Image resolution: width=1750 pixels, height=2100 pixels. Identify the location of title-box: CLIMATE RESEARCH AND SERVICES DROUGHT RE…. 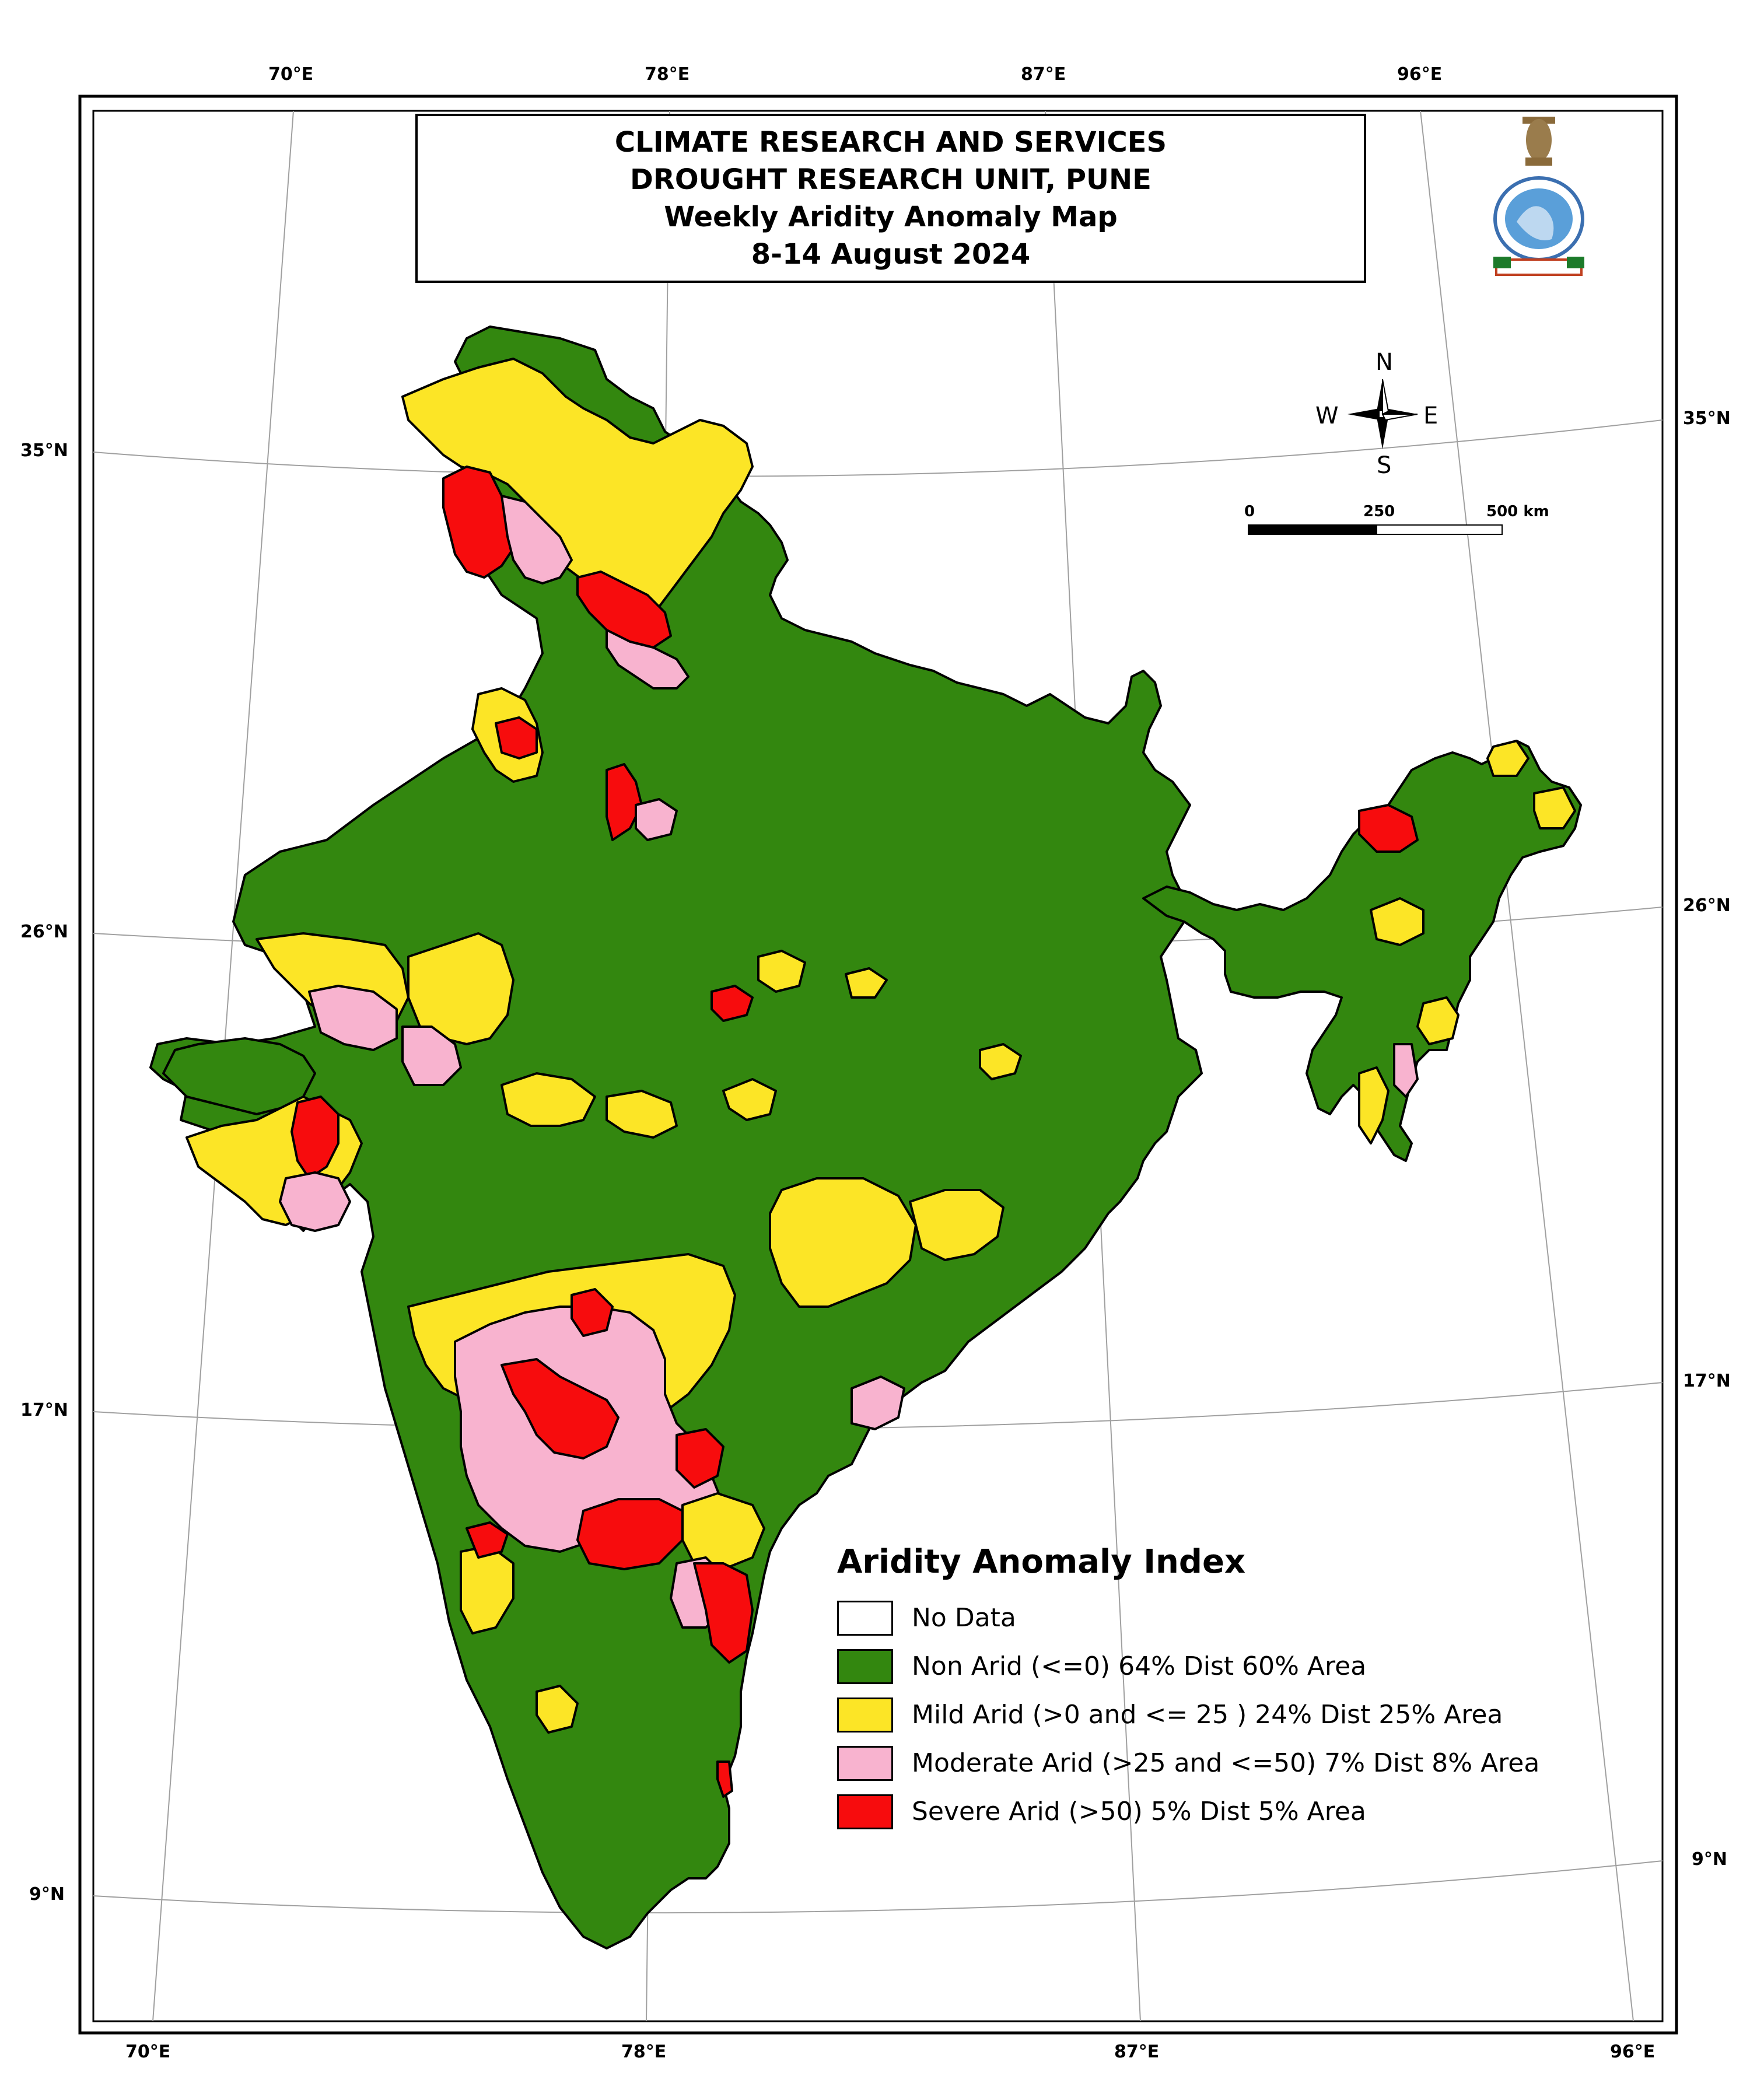
(890, 198).